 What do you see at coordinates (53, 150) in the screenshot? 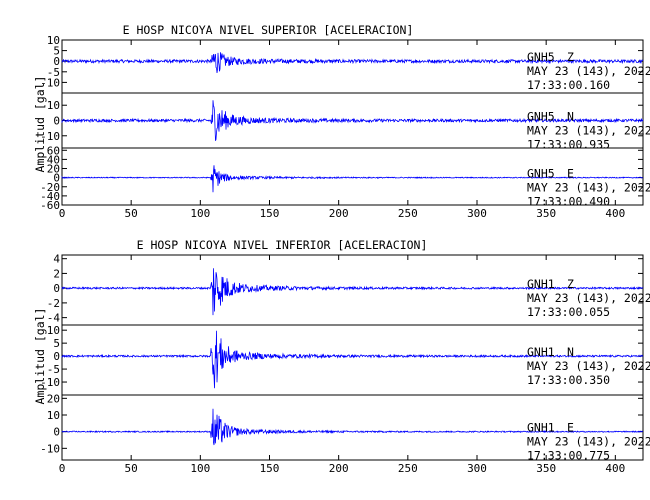
I see `y-tick-label: 60` at bounding box center [53, 150].